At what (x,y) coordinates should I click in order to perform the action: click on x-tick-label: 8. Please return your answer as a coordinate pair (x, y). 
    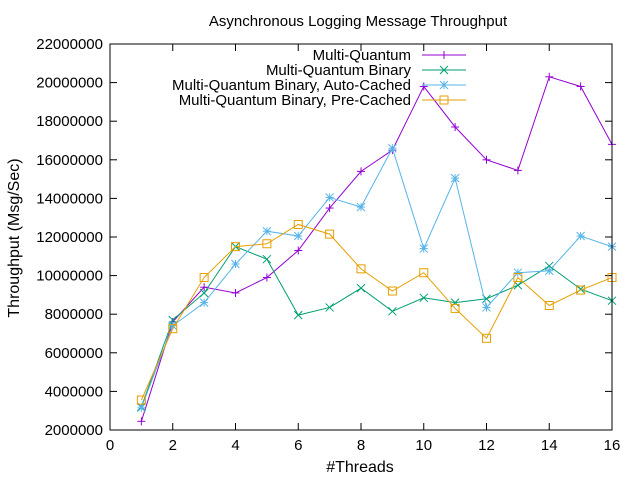
    Looking at the image, I should click on (361, 445).